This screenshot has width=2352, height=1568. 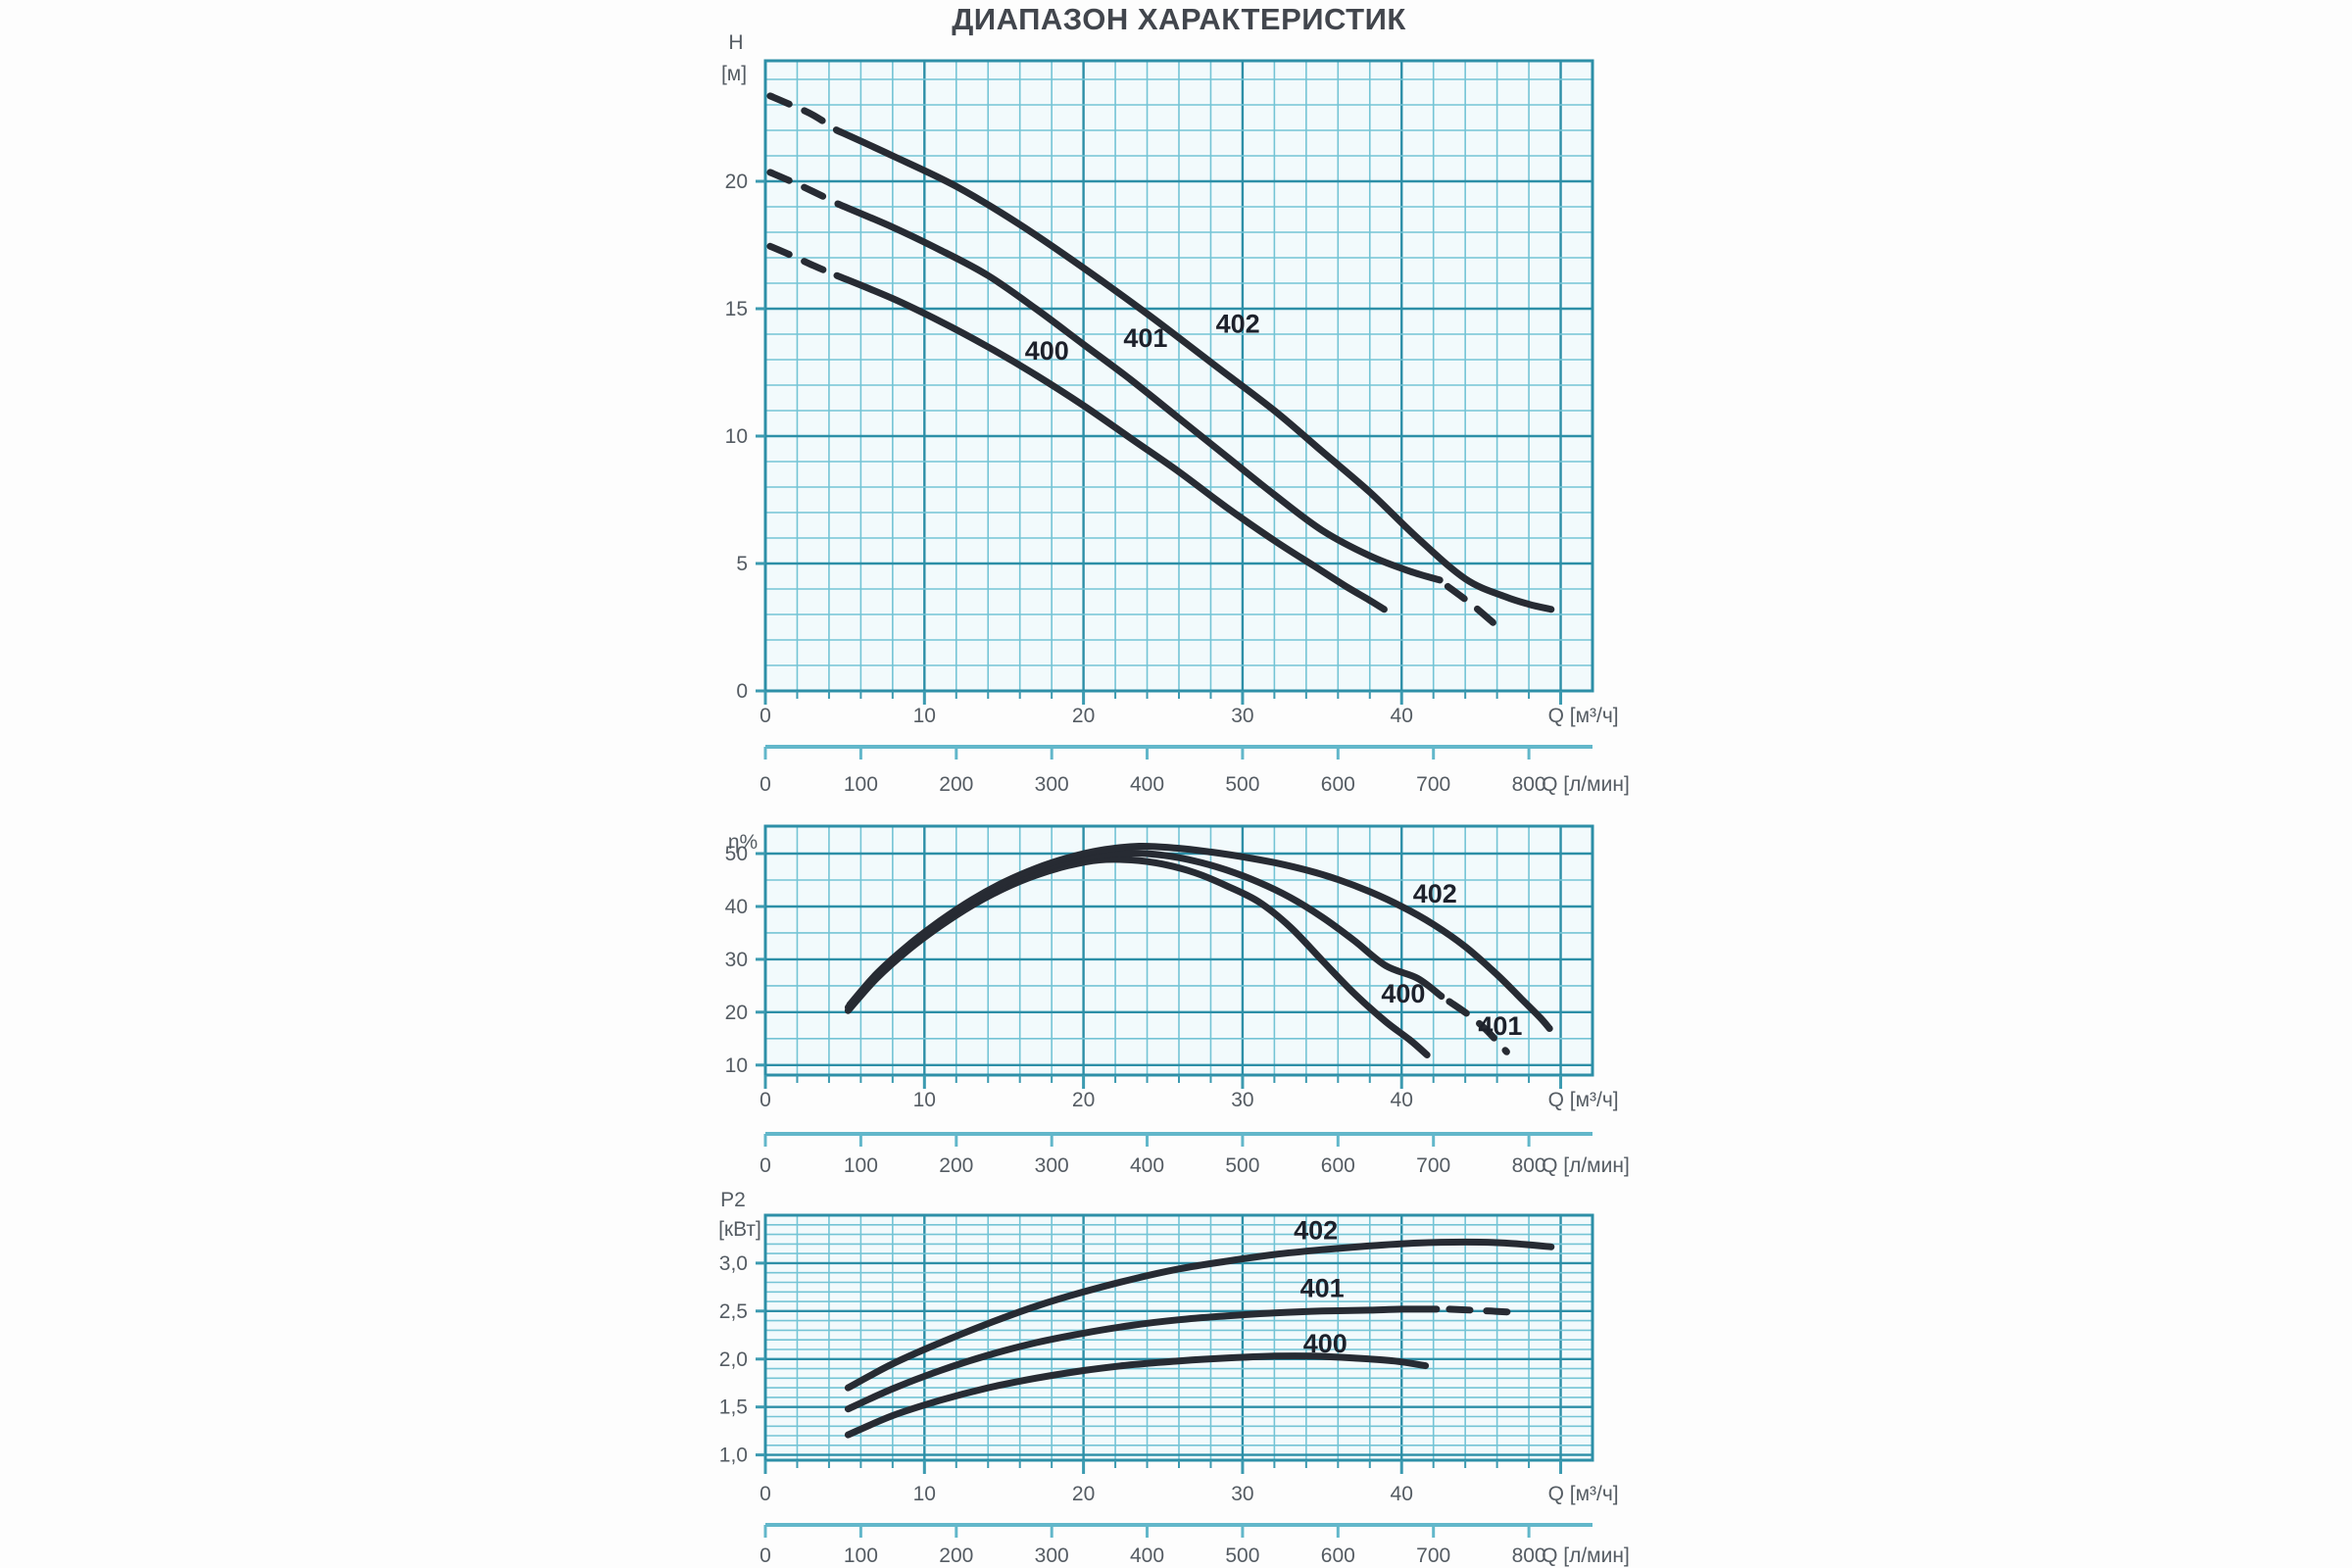 What do you see at coordinates (803, 260) in the screenshot?
I see `curve-400-dashed` at bounding box center [803, 260].